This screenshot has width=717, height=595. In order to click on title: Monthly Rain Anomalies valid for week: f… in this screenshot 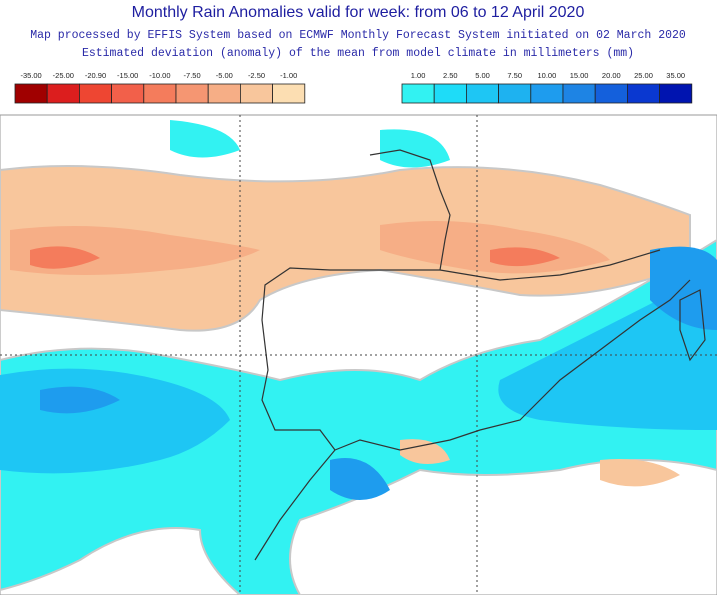, I will do `click(358, 12)`.